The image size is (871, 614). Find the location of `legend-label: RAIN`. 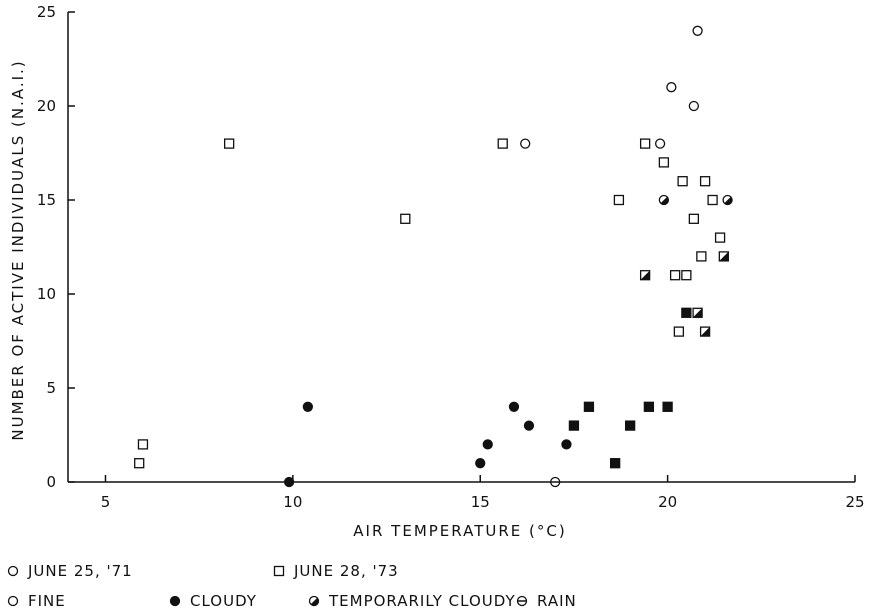

legend-label: RAIN is located at coordinates (557, 601).